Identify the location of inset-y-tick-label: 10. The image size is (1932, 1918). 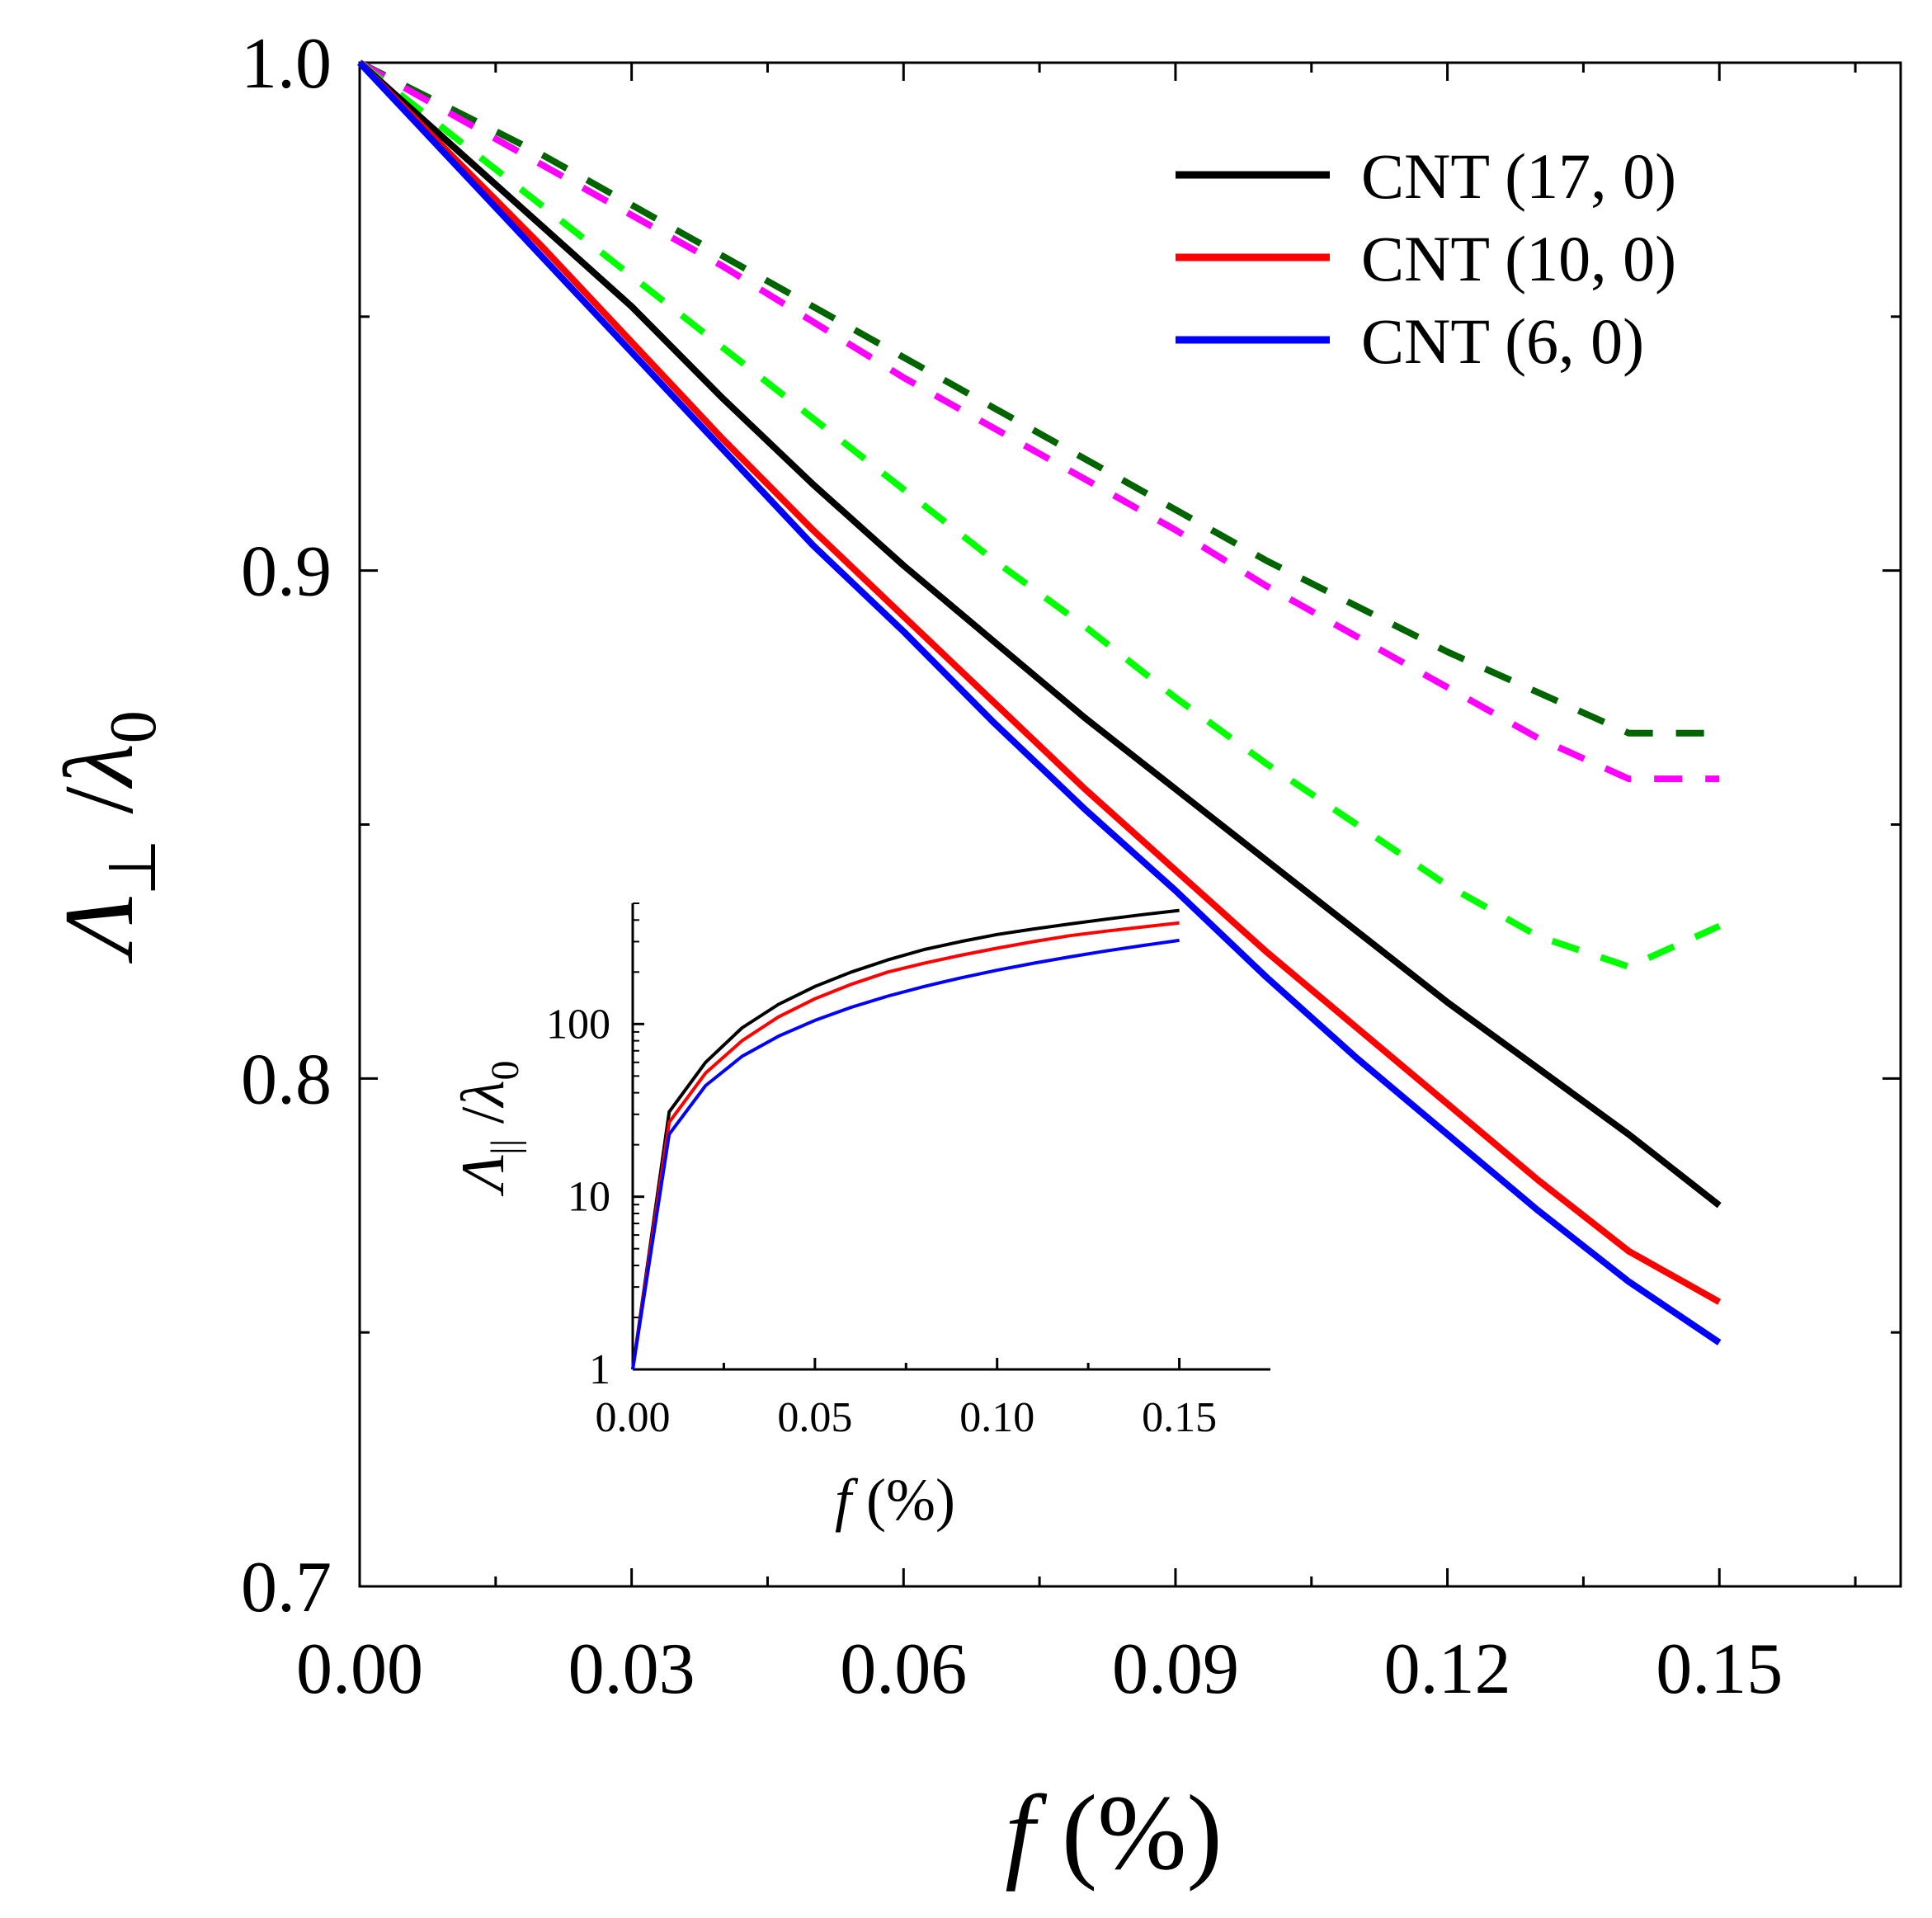
(589, 1197).